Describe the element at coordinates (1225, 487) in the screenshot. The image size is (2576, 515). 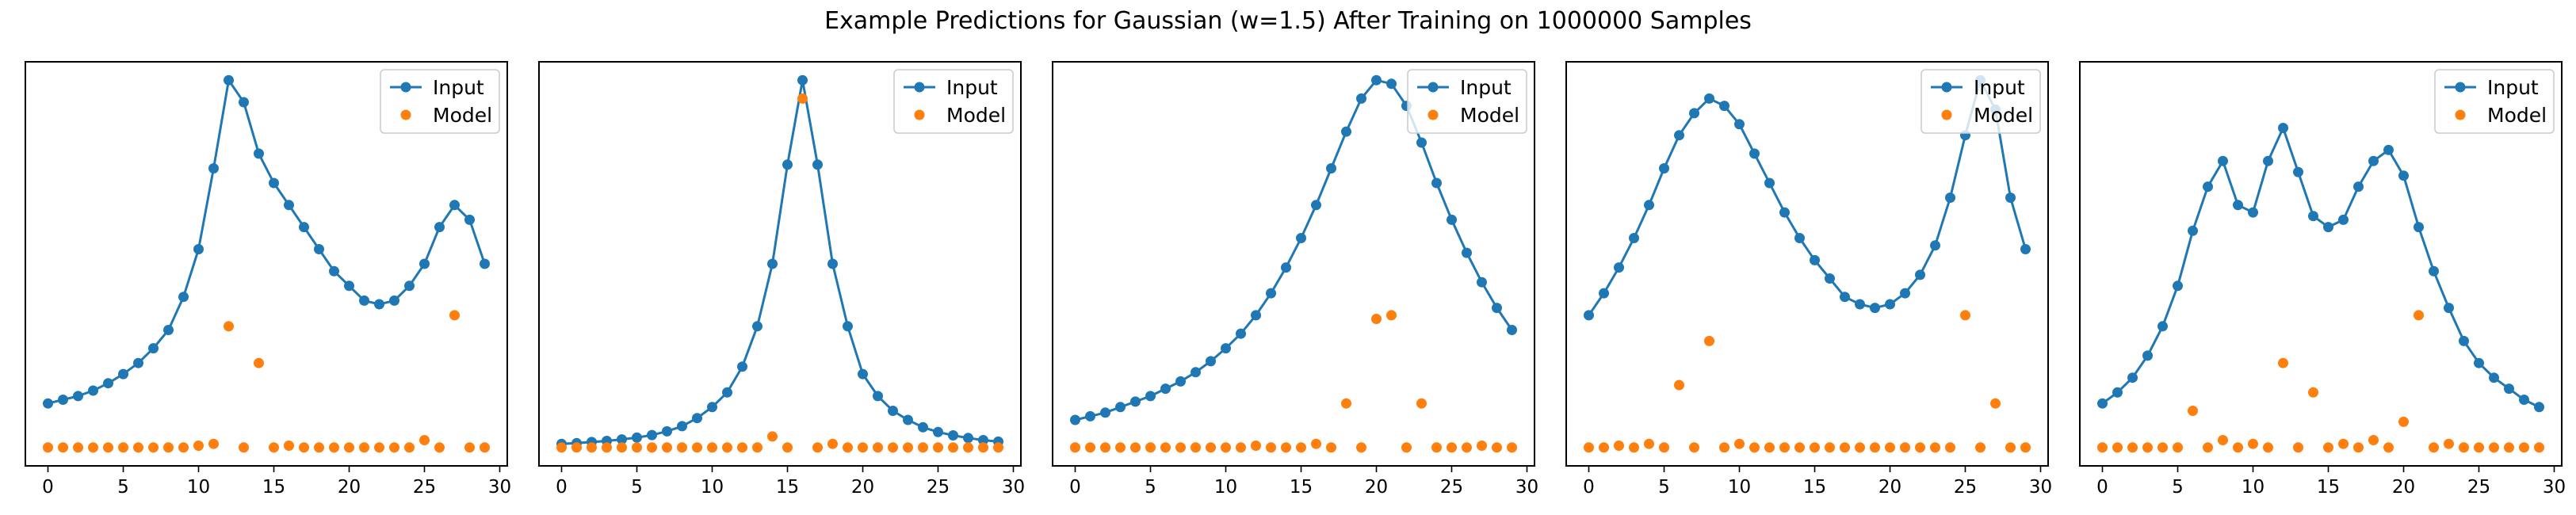
I see `x-tick-label: 10` at that location.